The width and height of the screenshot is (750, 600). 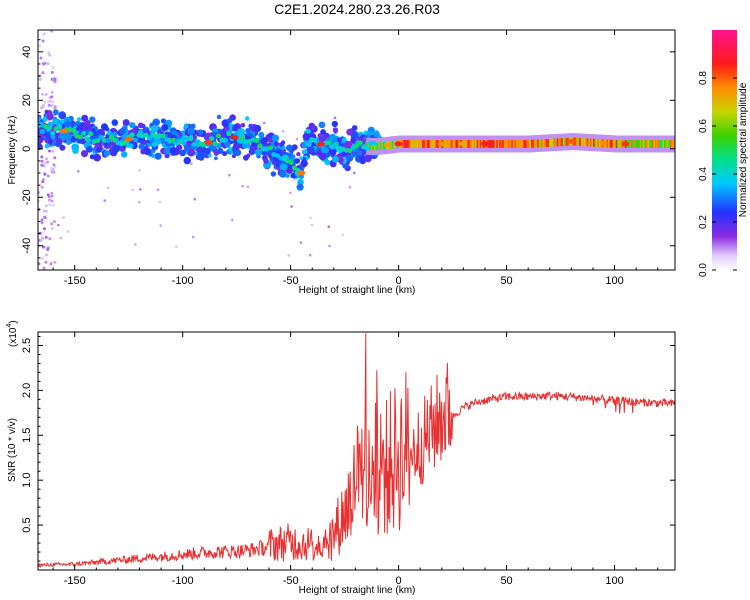 What do you see at coordinates (27, 246) in the screenshot?
I see `spectrogram-y-tick-label: -40` at bounding box center [27, 246].